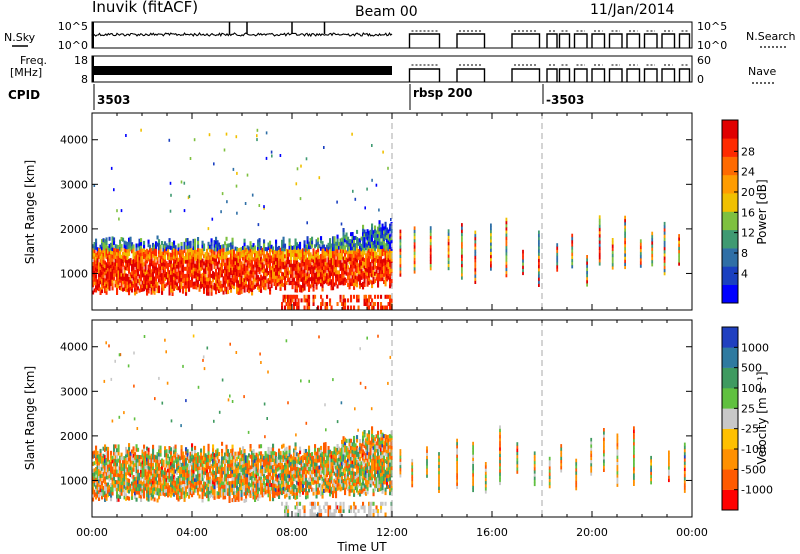 This screenshot has width=800, height=554. What do you see at coordinates (471, 75) in the screenshot?
I see `freq-sweep` at bounding box center [471, 75].